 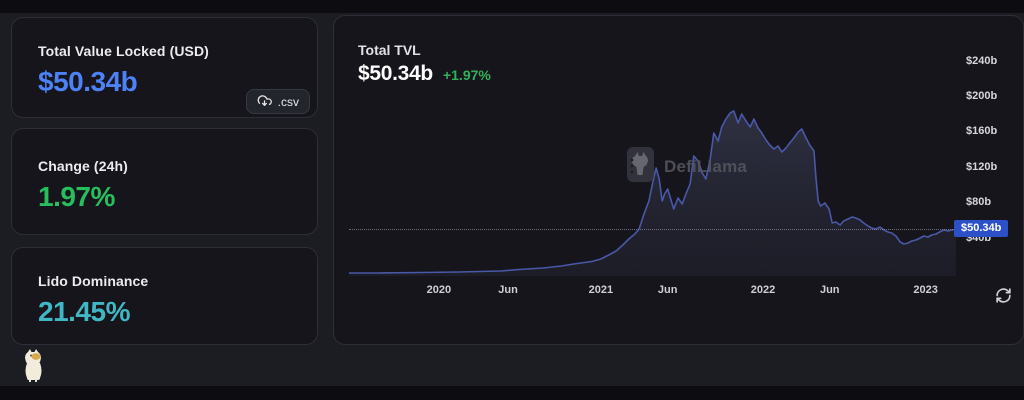 I want to click on y-axis-tick: $160b, so click(x=982, y=131).